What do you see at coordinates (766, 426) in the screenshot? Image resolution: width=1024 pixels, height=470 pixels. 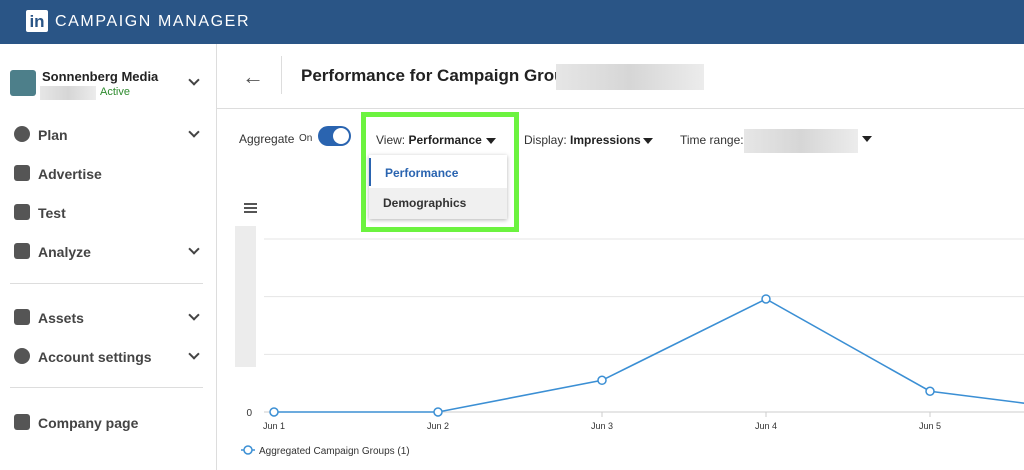 I see `x-tick-label: Jun 4` at bounding box center [766, 426].